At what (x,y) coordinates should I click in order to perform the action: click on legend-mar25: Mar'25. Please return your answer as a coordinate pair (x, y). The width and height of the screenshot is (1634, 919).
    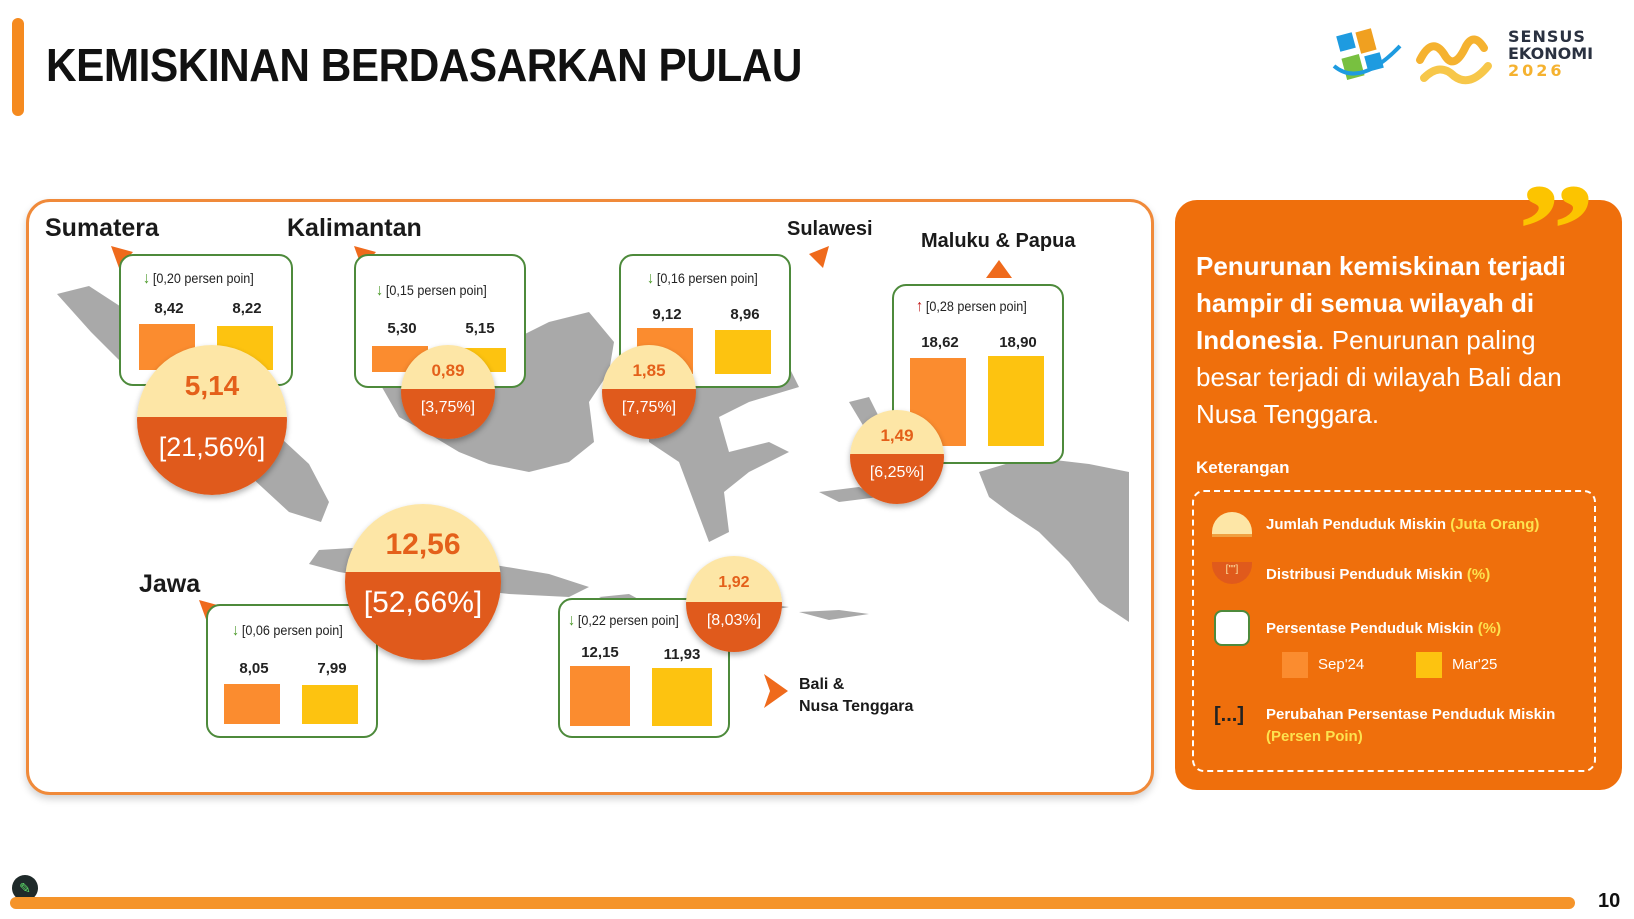
    Looking at the image, I should click on (1475, 664).